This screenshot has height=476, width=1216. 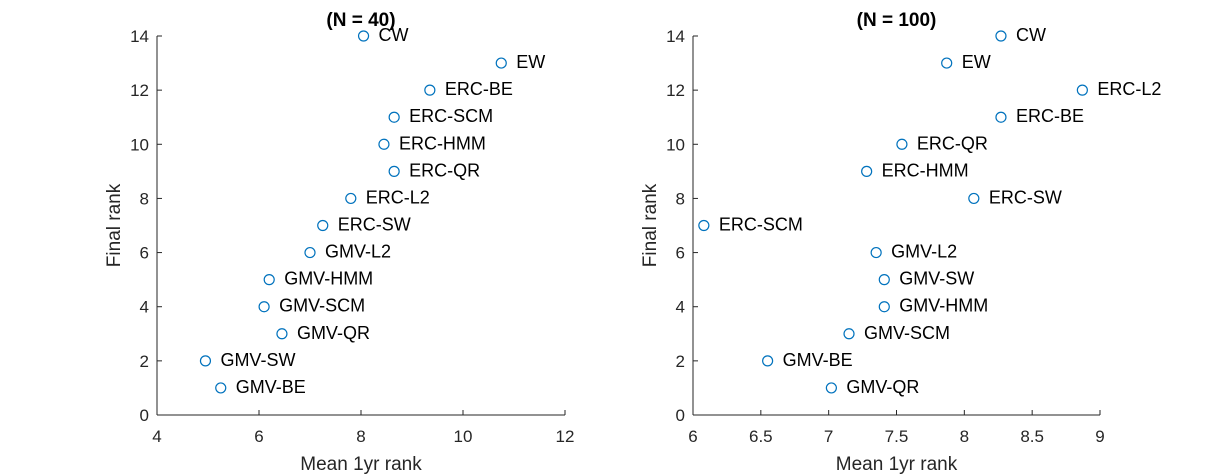 I want to click on x-tick-label: 9, so click(x=1099, y=436).